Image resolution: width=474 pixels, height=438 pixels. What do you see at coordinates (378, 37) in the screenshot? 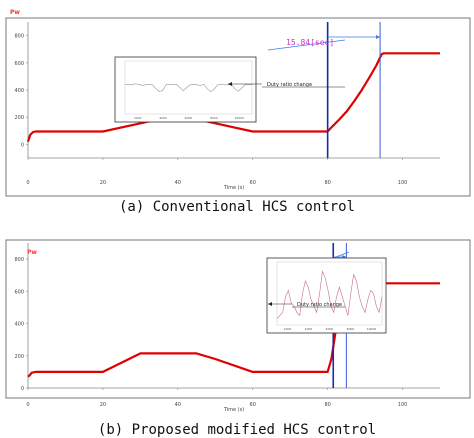
I see `duration-arrowhead` at bounding box center [378, 37].